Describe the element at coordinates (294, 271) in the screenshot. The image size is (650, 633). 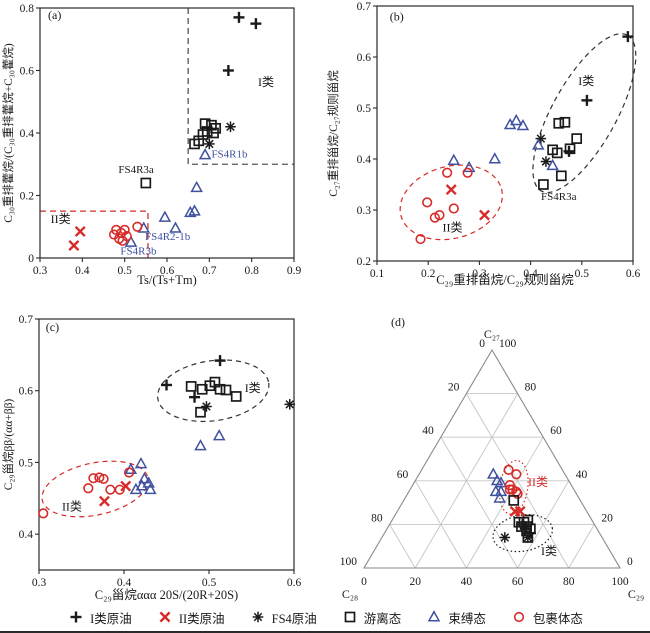
I see `svg-text: 0.9` at that location.